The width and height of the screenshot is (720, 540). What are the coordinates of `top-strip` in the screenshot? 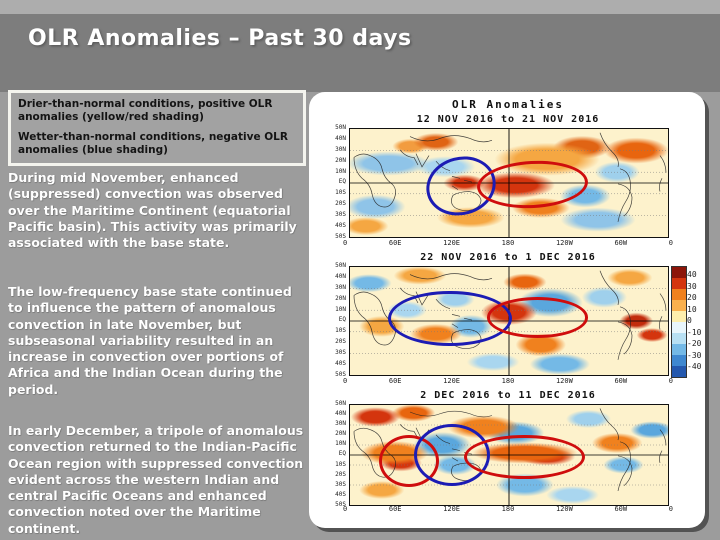 It's located at (360, 7).